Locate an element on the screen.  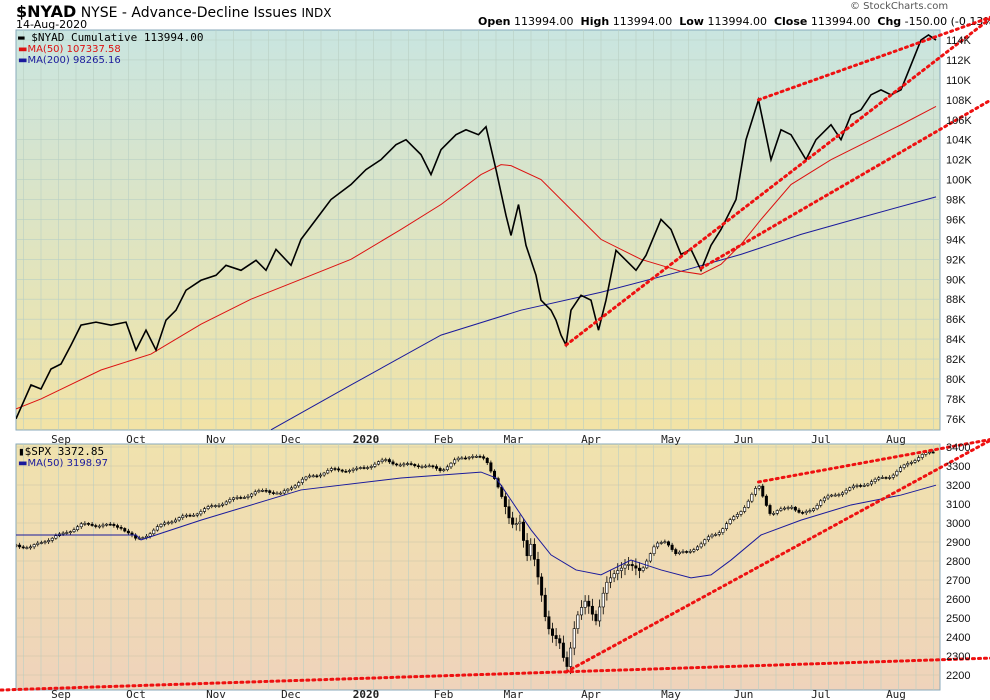
month-label: Mar is located at coordinates (514, 694).